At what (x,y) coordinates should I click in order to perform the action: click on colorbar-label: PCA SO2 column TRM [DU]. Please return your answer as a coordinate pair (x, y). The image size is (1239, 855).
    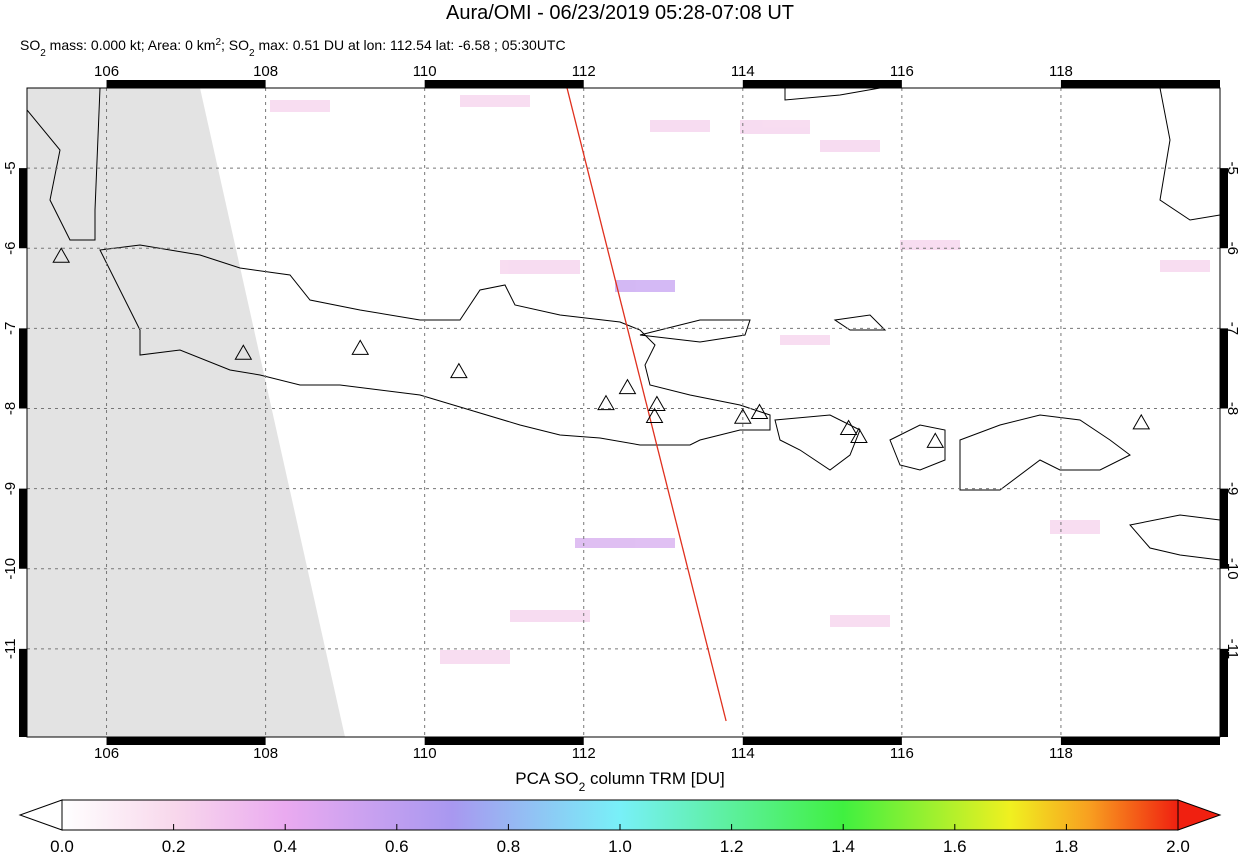
    Looking at the image, I should click on (620, 781).